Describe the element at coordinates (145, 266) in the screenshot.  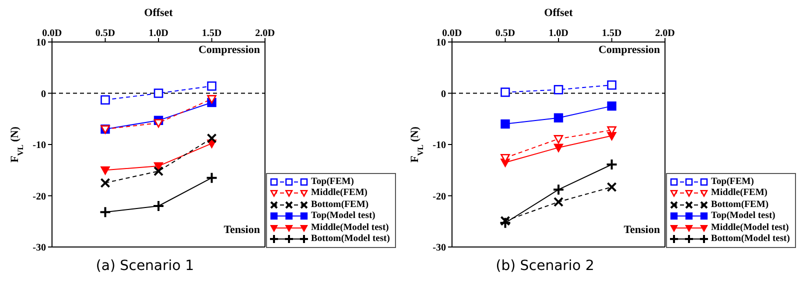
I see `text: (a) Scenario 1` at that location.